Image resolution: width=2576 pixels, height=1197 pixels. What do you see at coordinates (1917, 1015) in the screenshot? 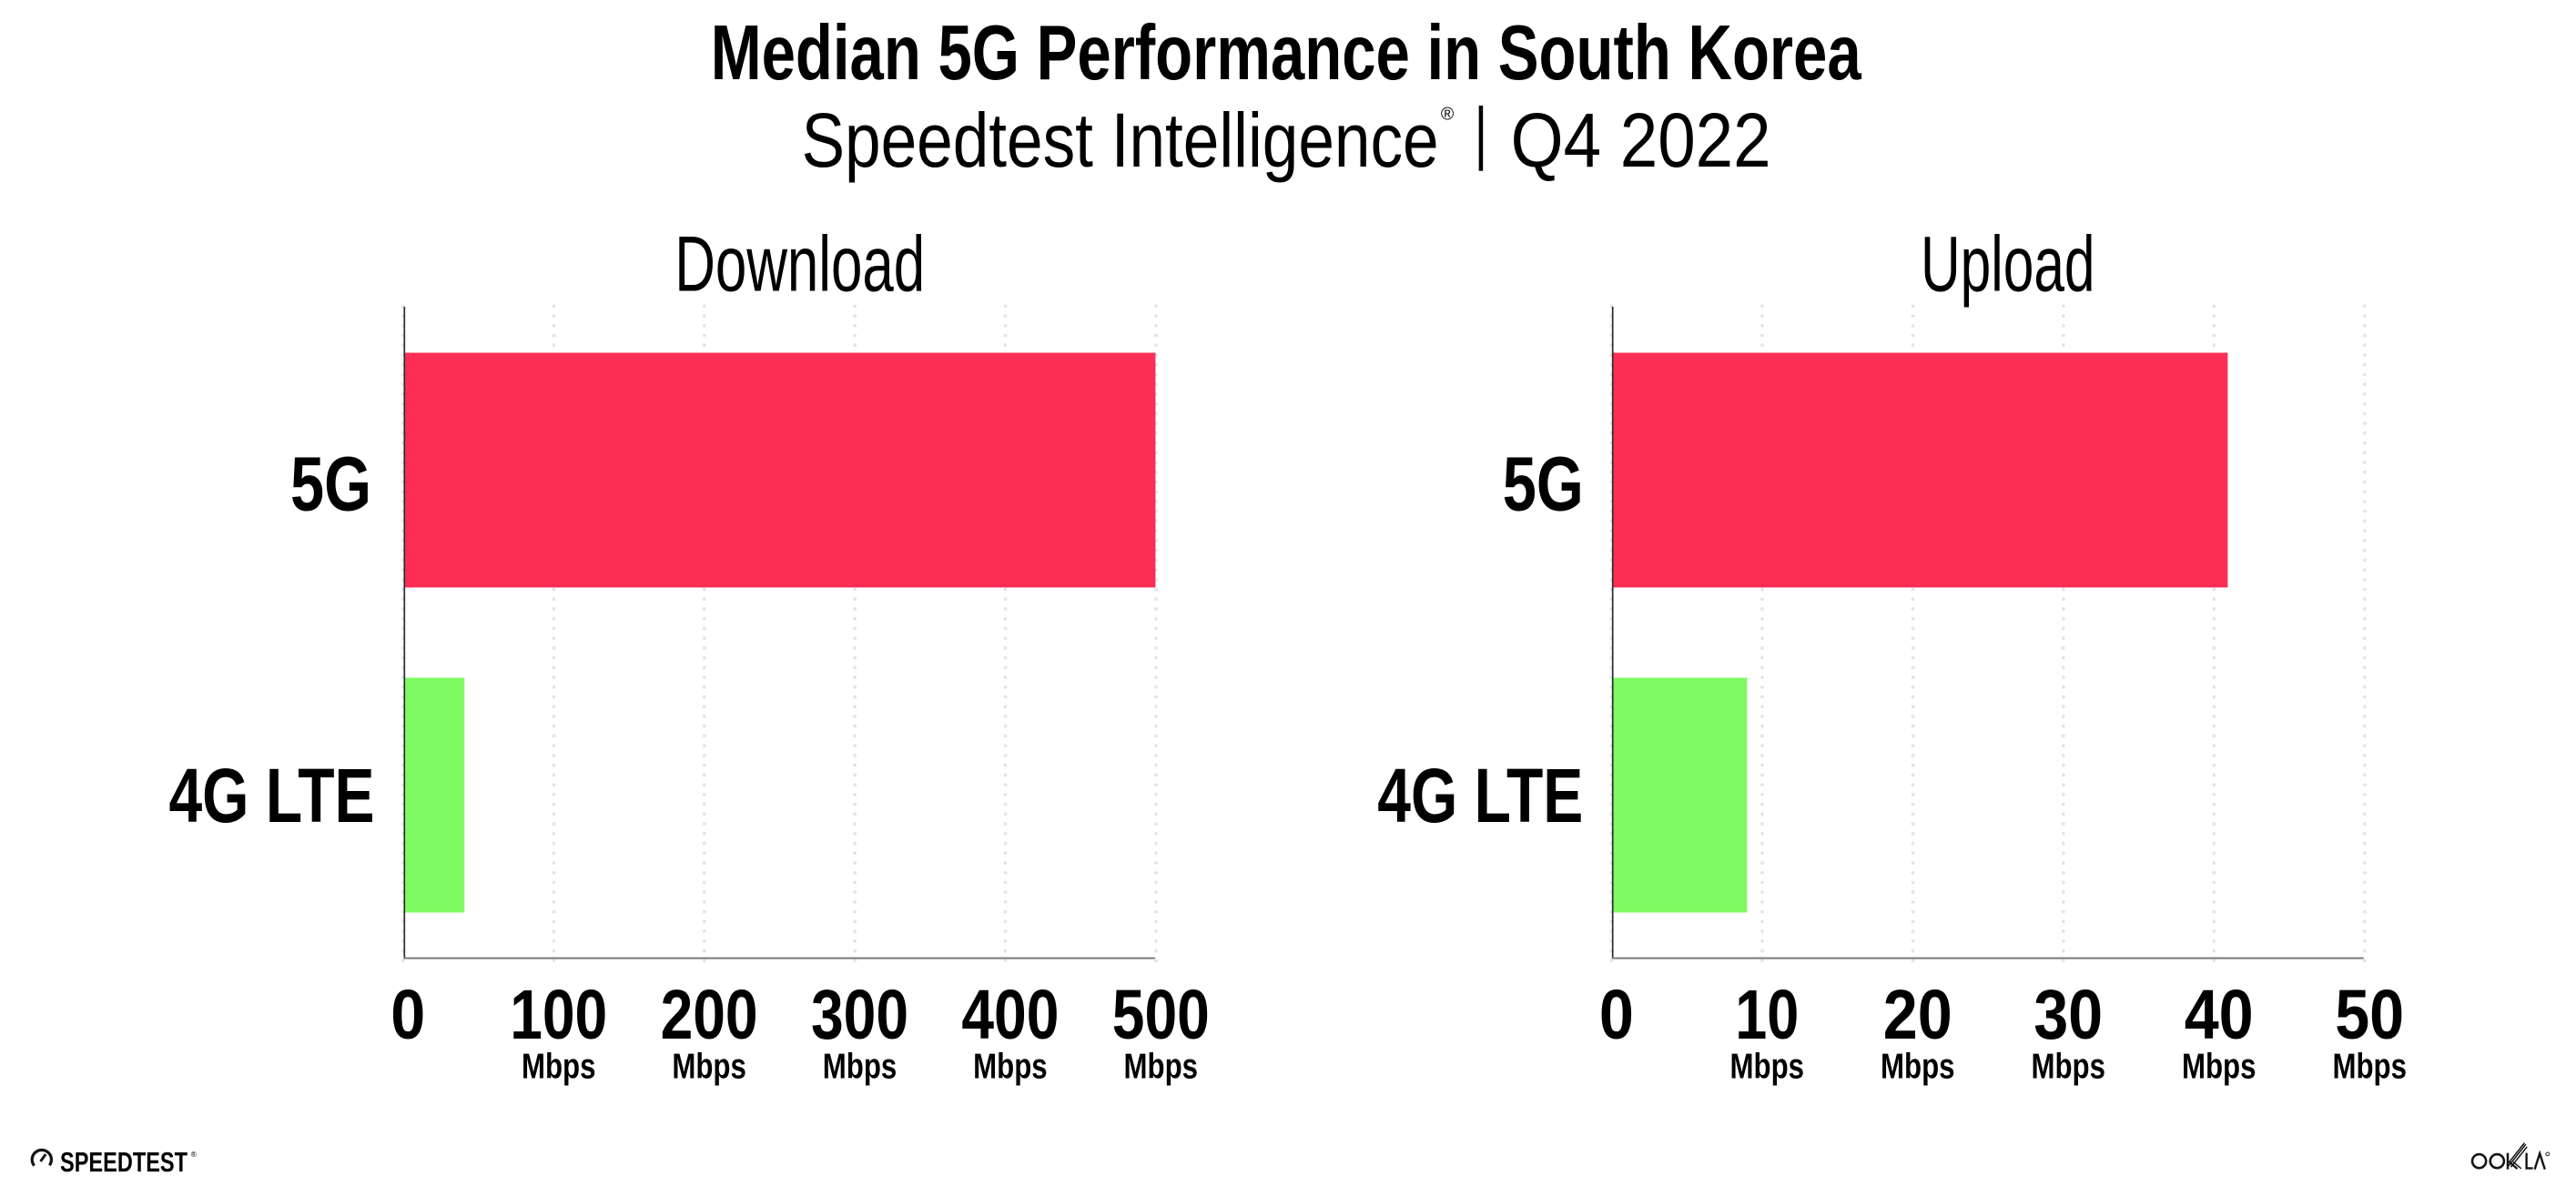
I see `svg-text: 20` at bounding box center [1917, 1015].